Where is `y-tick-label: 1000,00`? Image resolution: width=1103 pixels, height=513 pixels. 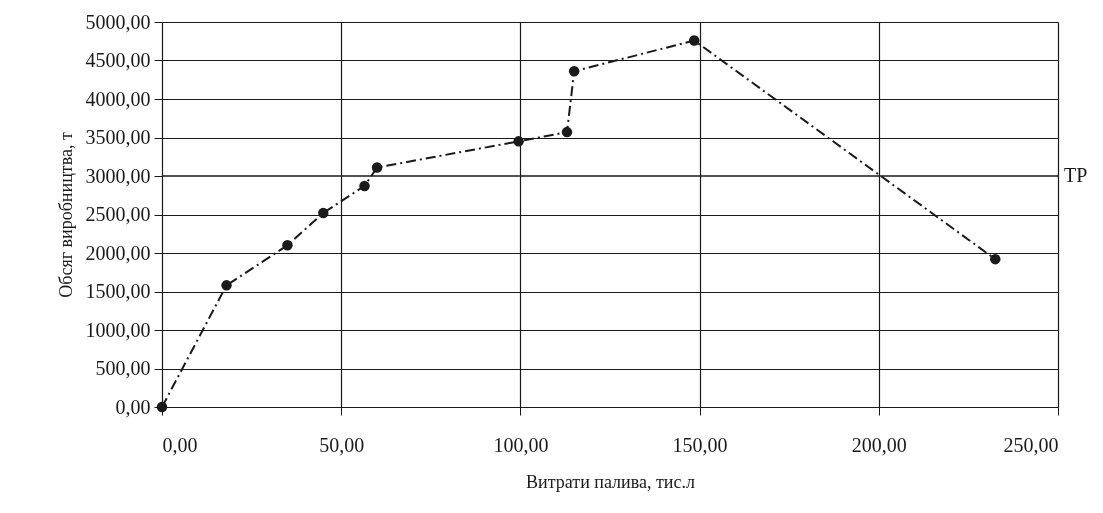 y-tick-label: 1000,00 is located at coordinates (118, 329).